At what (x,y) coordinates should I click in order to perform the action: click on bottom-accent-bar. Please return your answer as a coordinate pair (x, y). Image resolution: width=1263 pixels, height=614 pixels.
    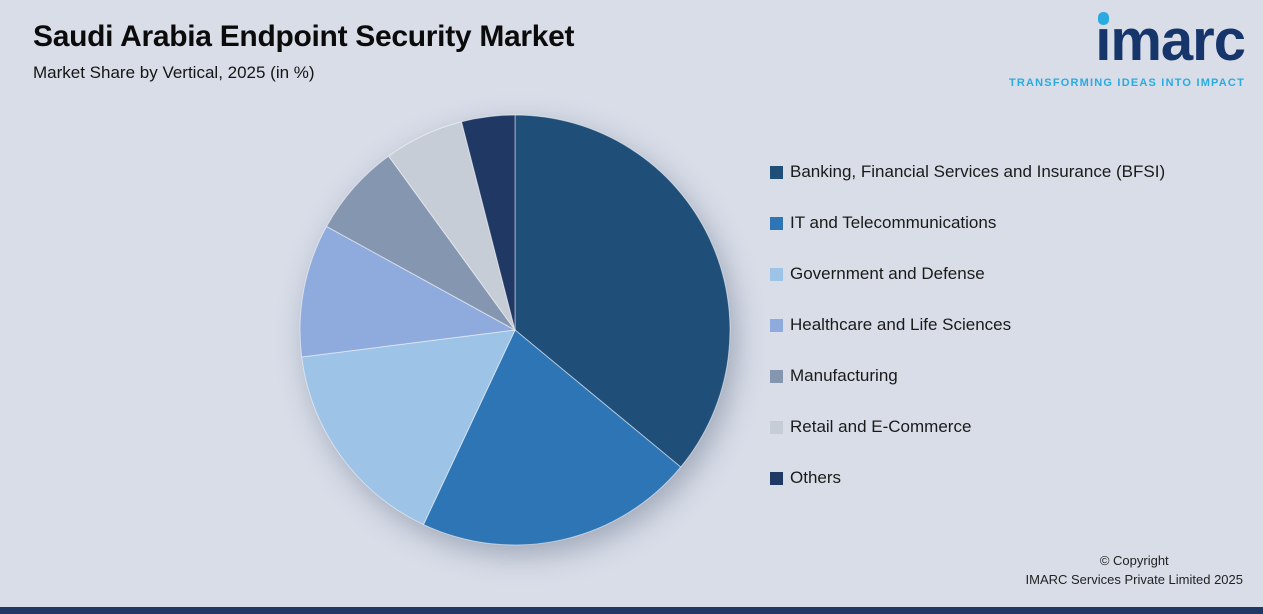
    Looking at the image, I should click on (631, 610).